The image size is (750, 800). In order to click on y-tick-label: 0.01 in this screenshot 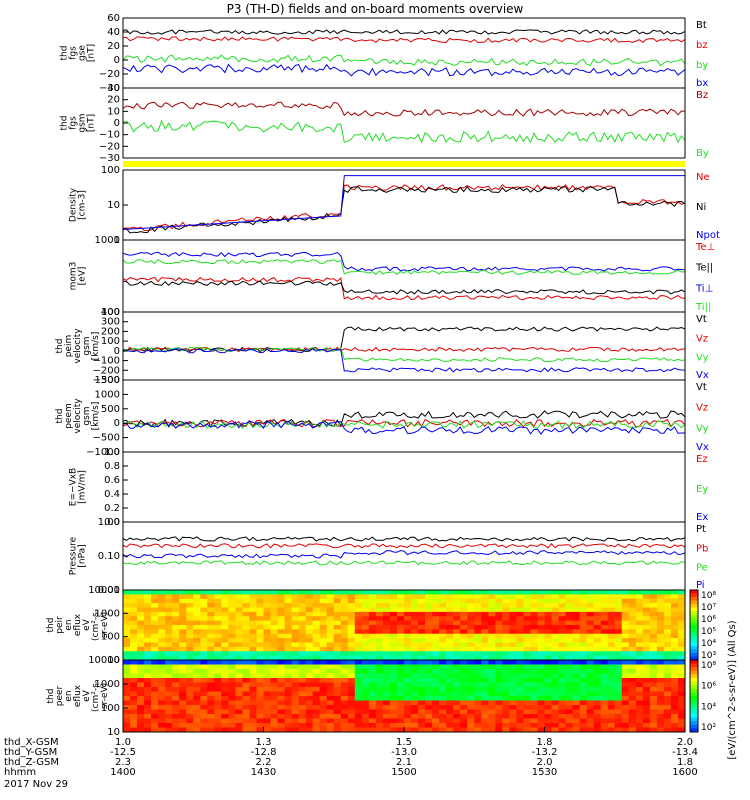, I will do `click(109, 590)`.